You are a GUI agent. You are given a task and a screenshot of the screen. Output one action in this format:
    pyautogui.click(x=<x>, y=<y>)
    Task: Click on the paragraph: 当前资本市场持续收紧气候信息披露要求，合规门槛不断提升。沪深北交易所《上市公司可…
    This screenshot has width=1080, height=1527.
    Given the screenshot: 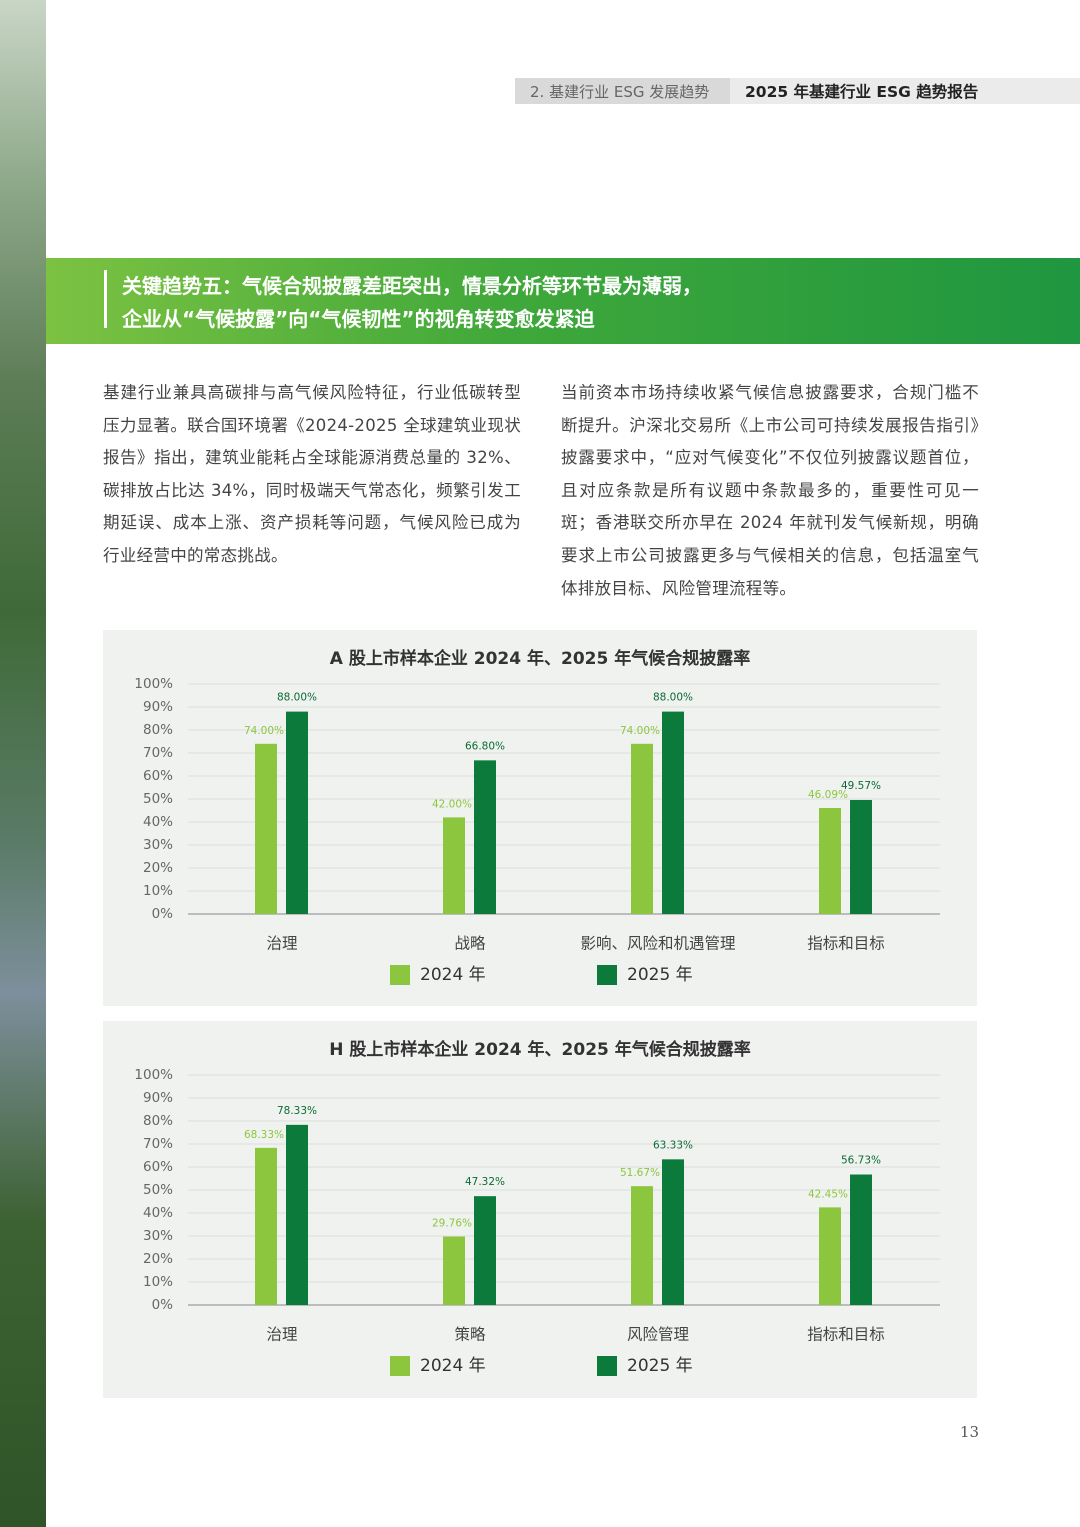 What is the action you would take?
    pyautogui.click(x=770, y=490)
    